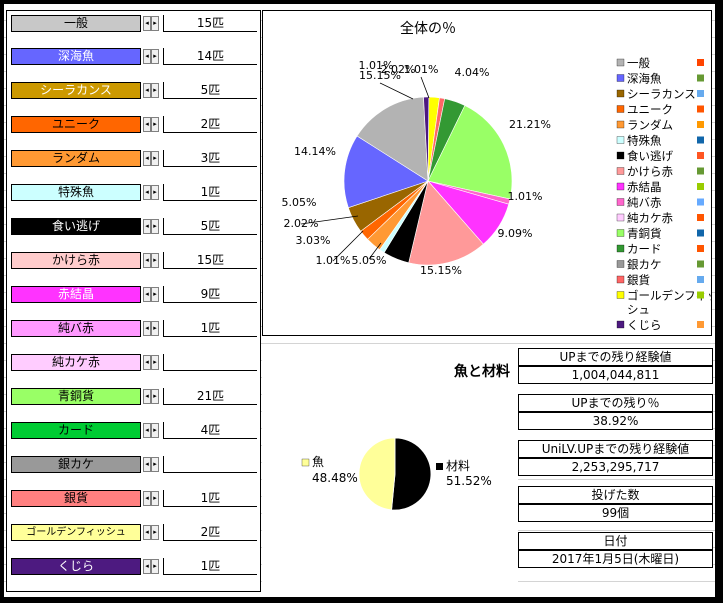 The image size is (723, 603). Describe the element at coordinates (644, 265) in the screenshot. I see `legend-label: 銀カケ` at that location.